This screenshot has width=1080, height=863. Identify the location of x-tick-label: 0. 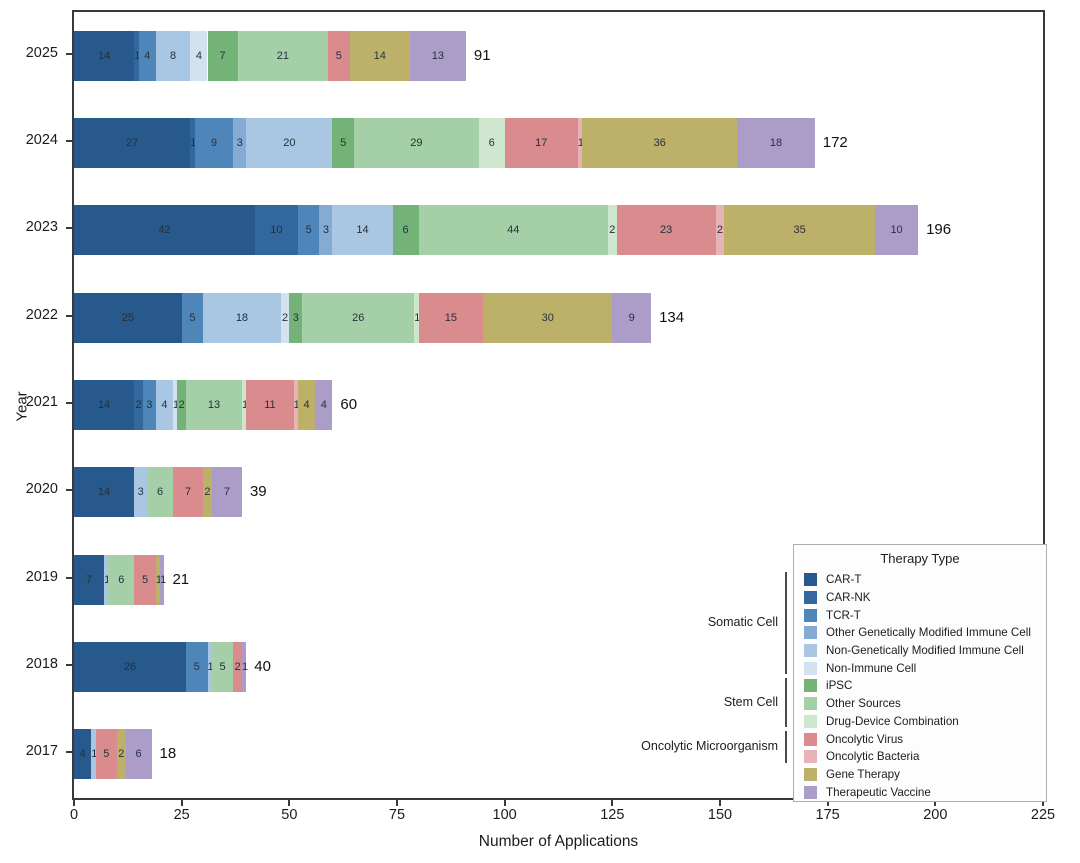
(74, 815).